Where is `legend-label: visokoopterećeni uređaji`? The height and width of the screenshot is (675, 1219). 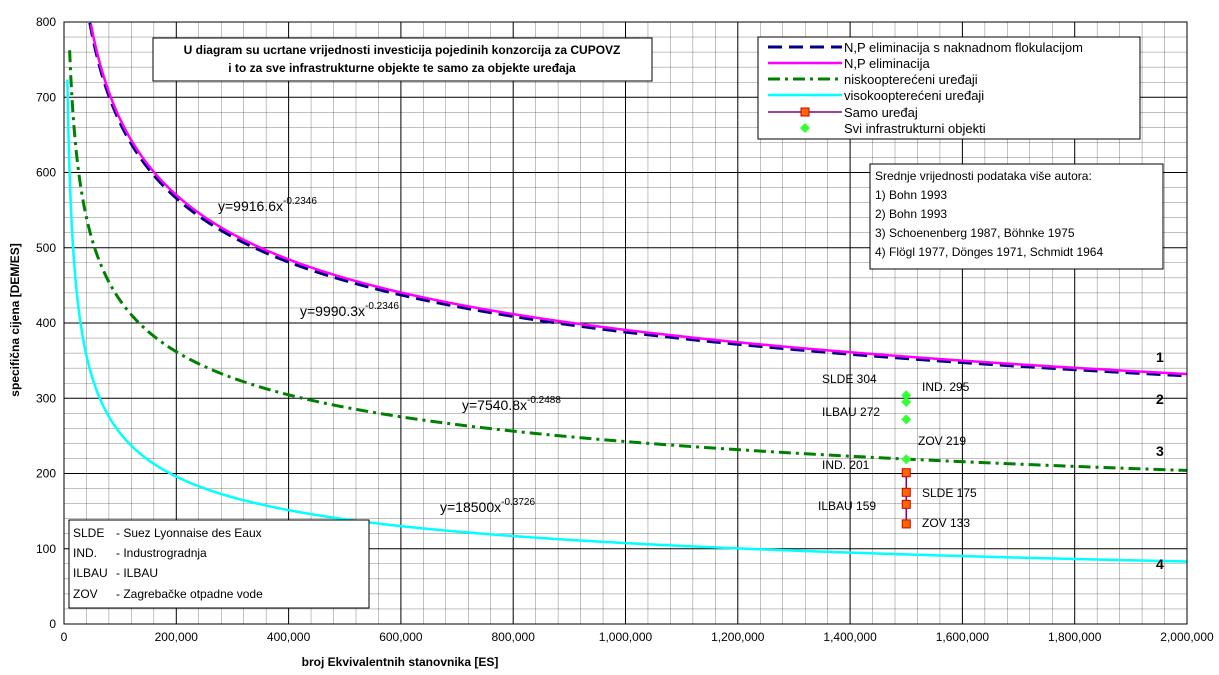 legend-label: visokoopterećeni uređaji is located at coordinates (914, 95).